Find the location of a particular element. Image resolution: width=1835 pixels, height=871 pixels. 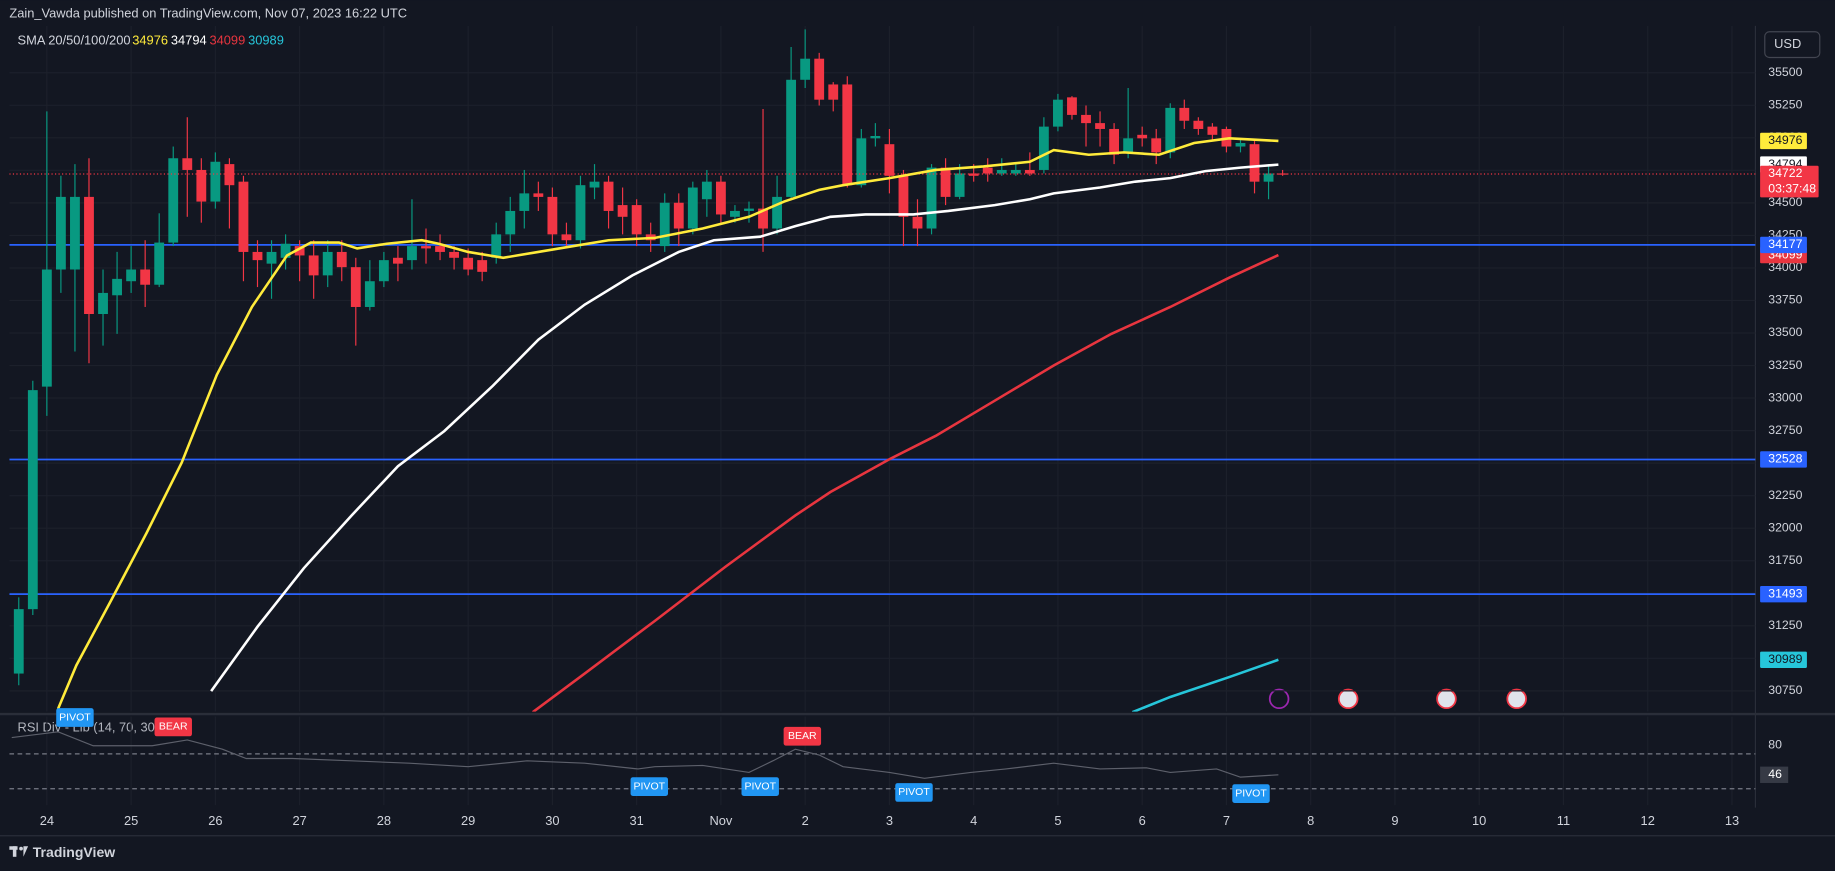

legend-value: 30989 is located at coordinates (266, 40).